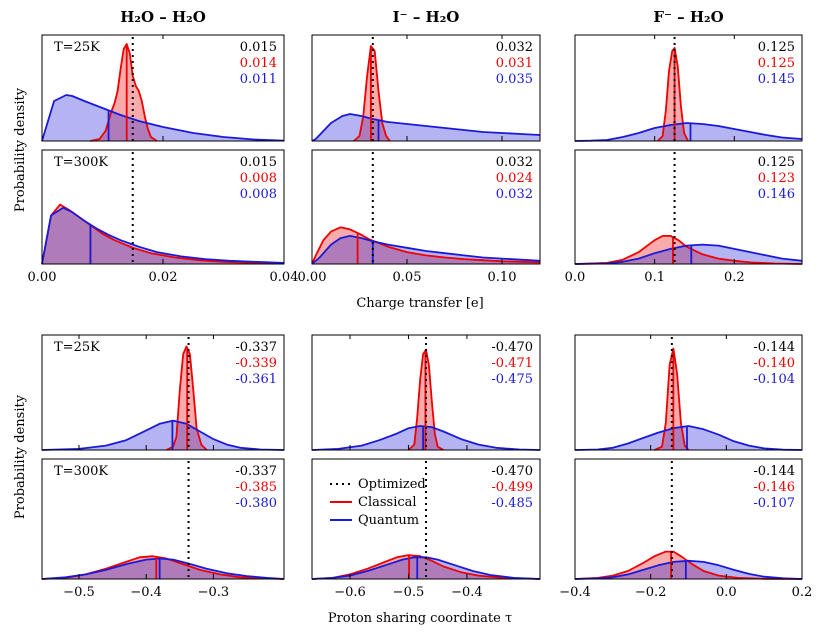 The width and height of the screenshot is (830, 635). Describe the element at coordinates (163, 17) in the screenshot. I see `column-title: H₂O – H₂O` at that location.